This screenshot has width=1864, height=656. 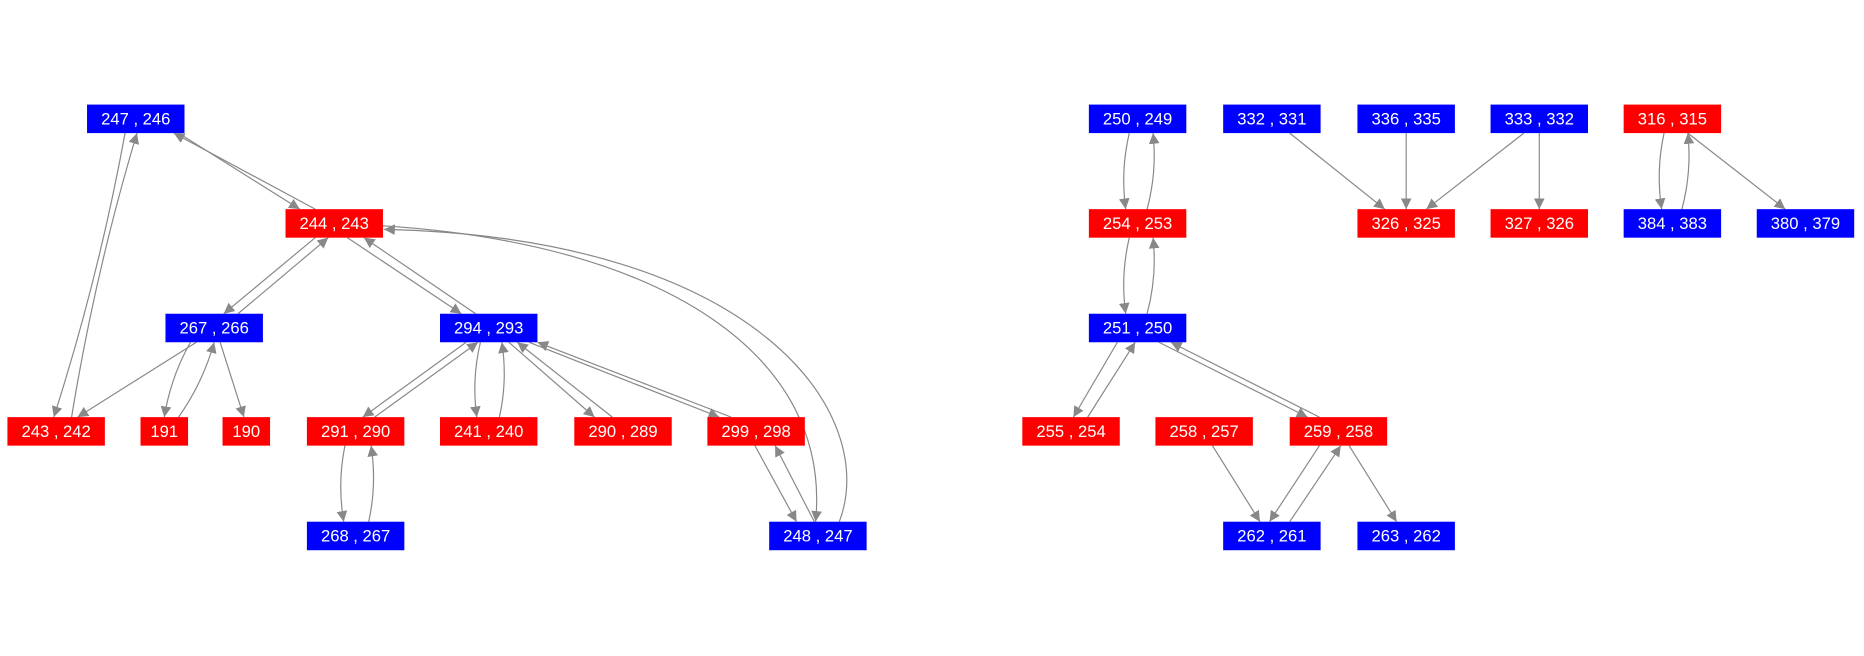 I want to click on node-label: 268 , 267, so click(x=355, y=536).